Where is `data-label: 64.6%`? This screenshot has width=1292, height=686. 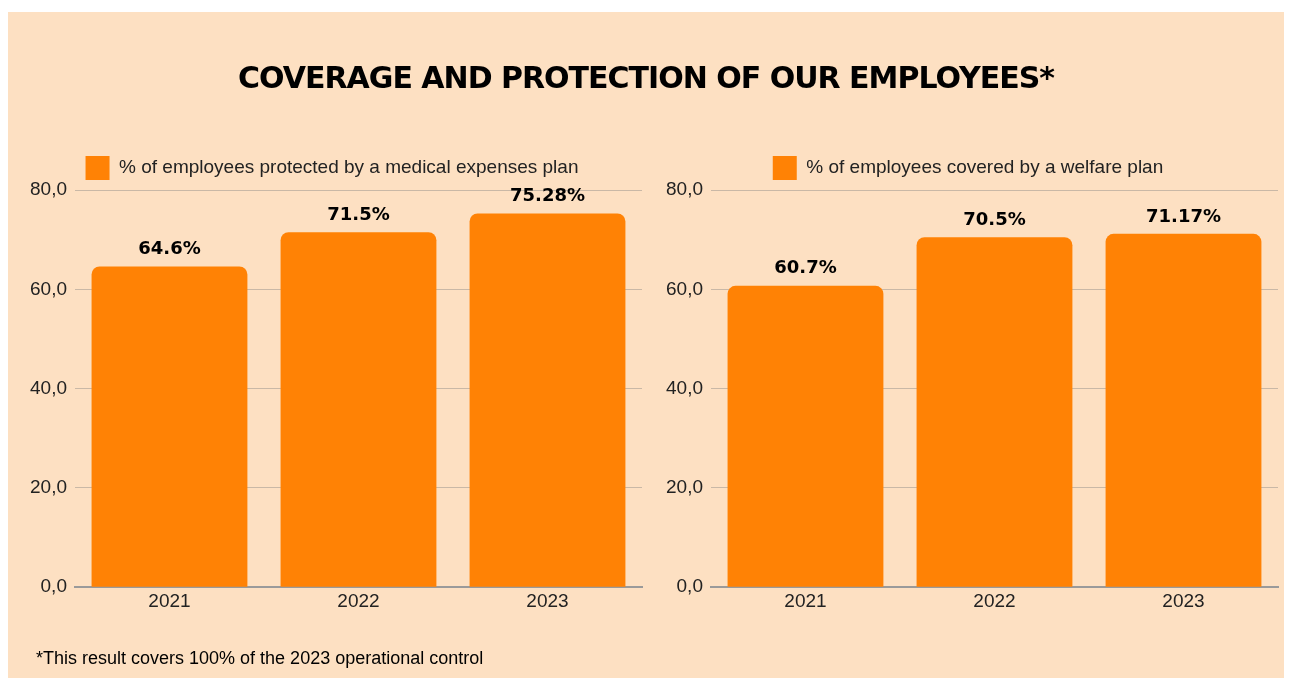 data-label: 64.6% is located at coordinates (169, 248).